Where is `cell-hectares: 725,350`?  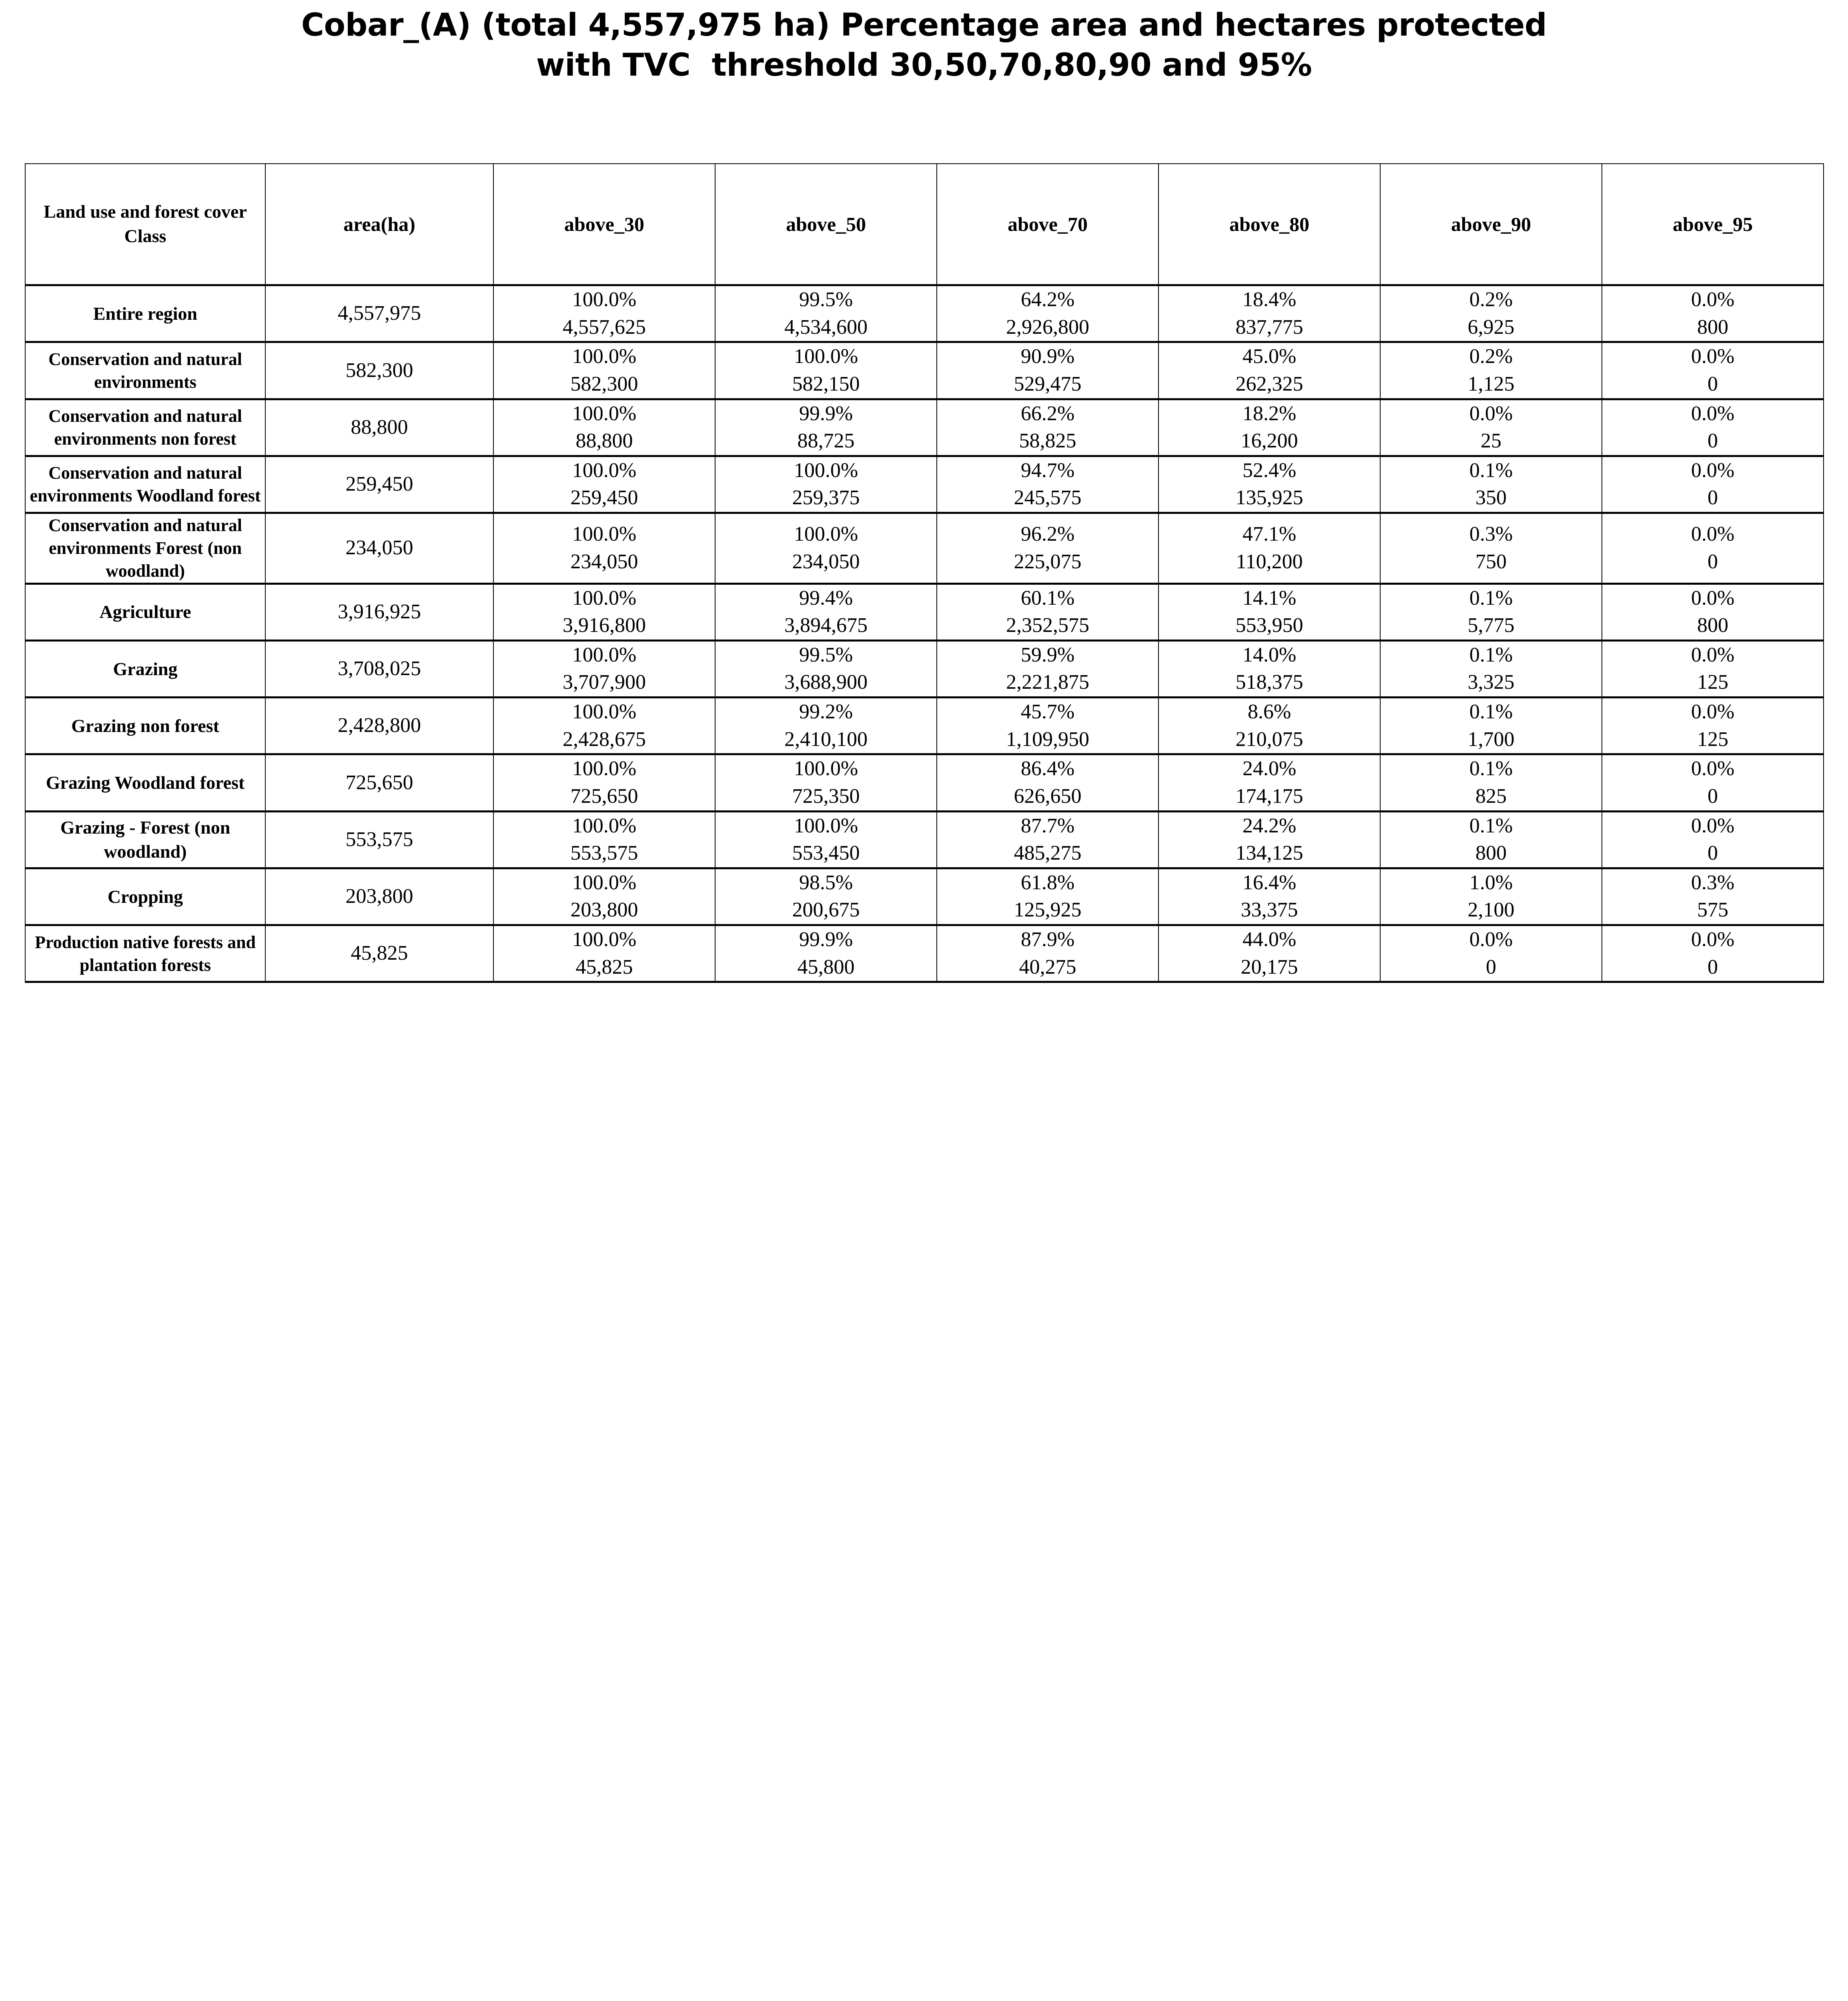
cell-hectares: 725,350 is located at coordinates (826, 796).